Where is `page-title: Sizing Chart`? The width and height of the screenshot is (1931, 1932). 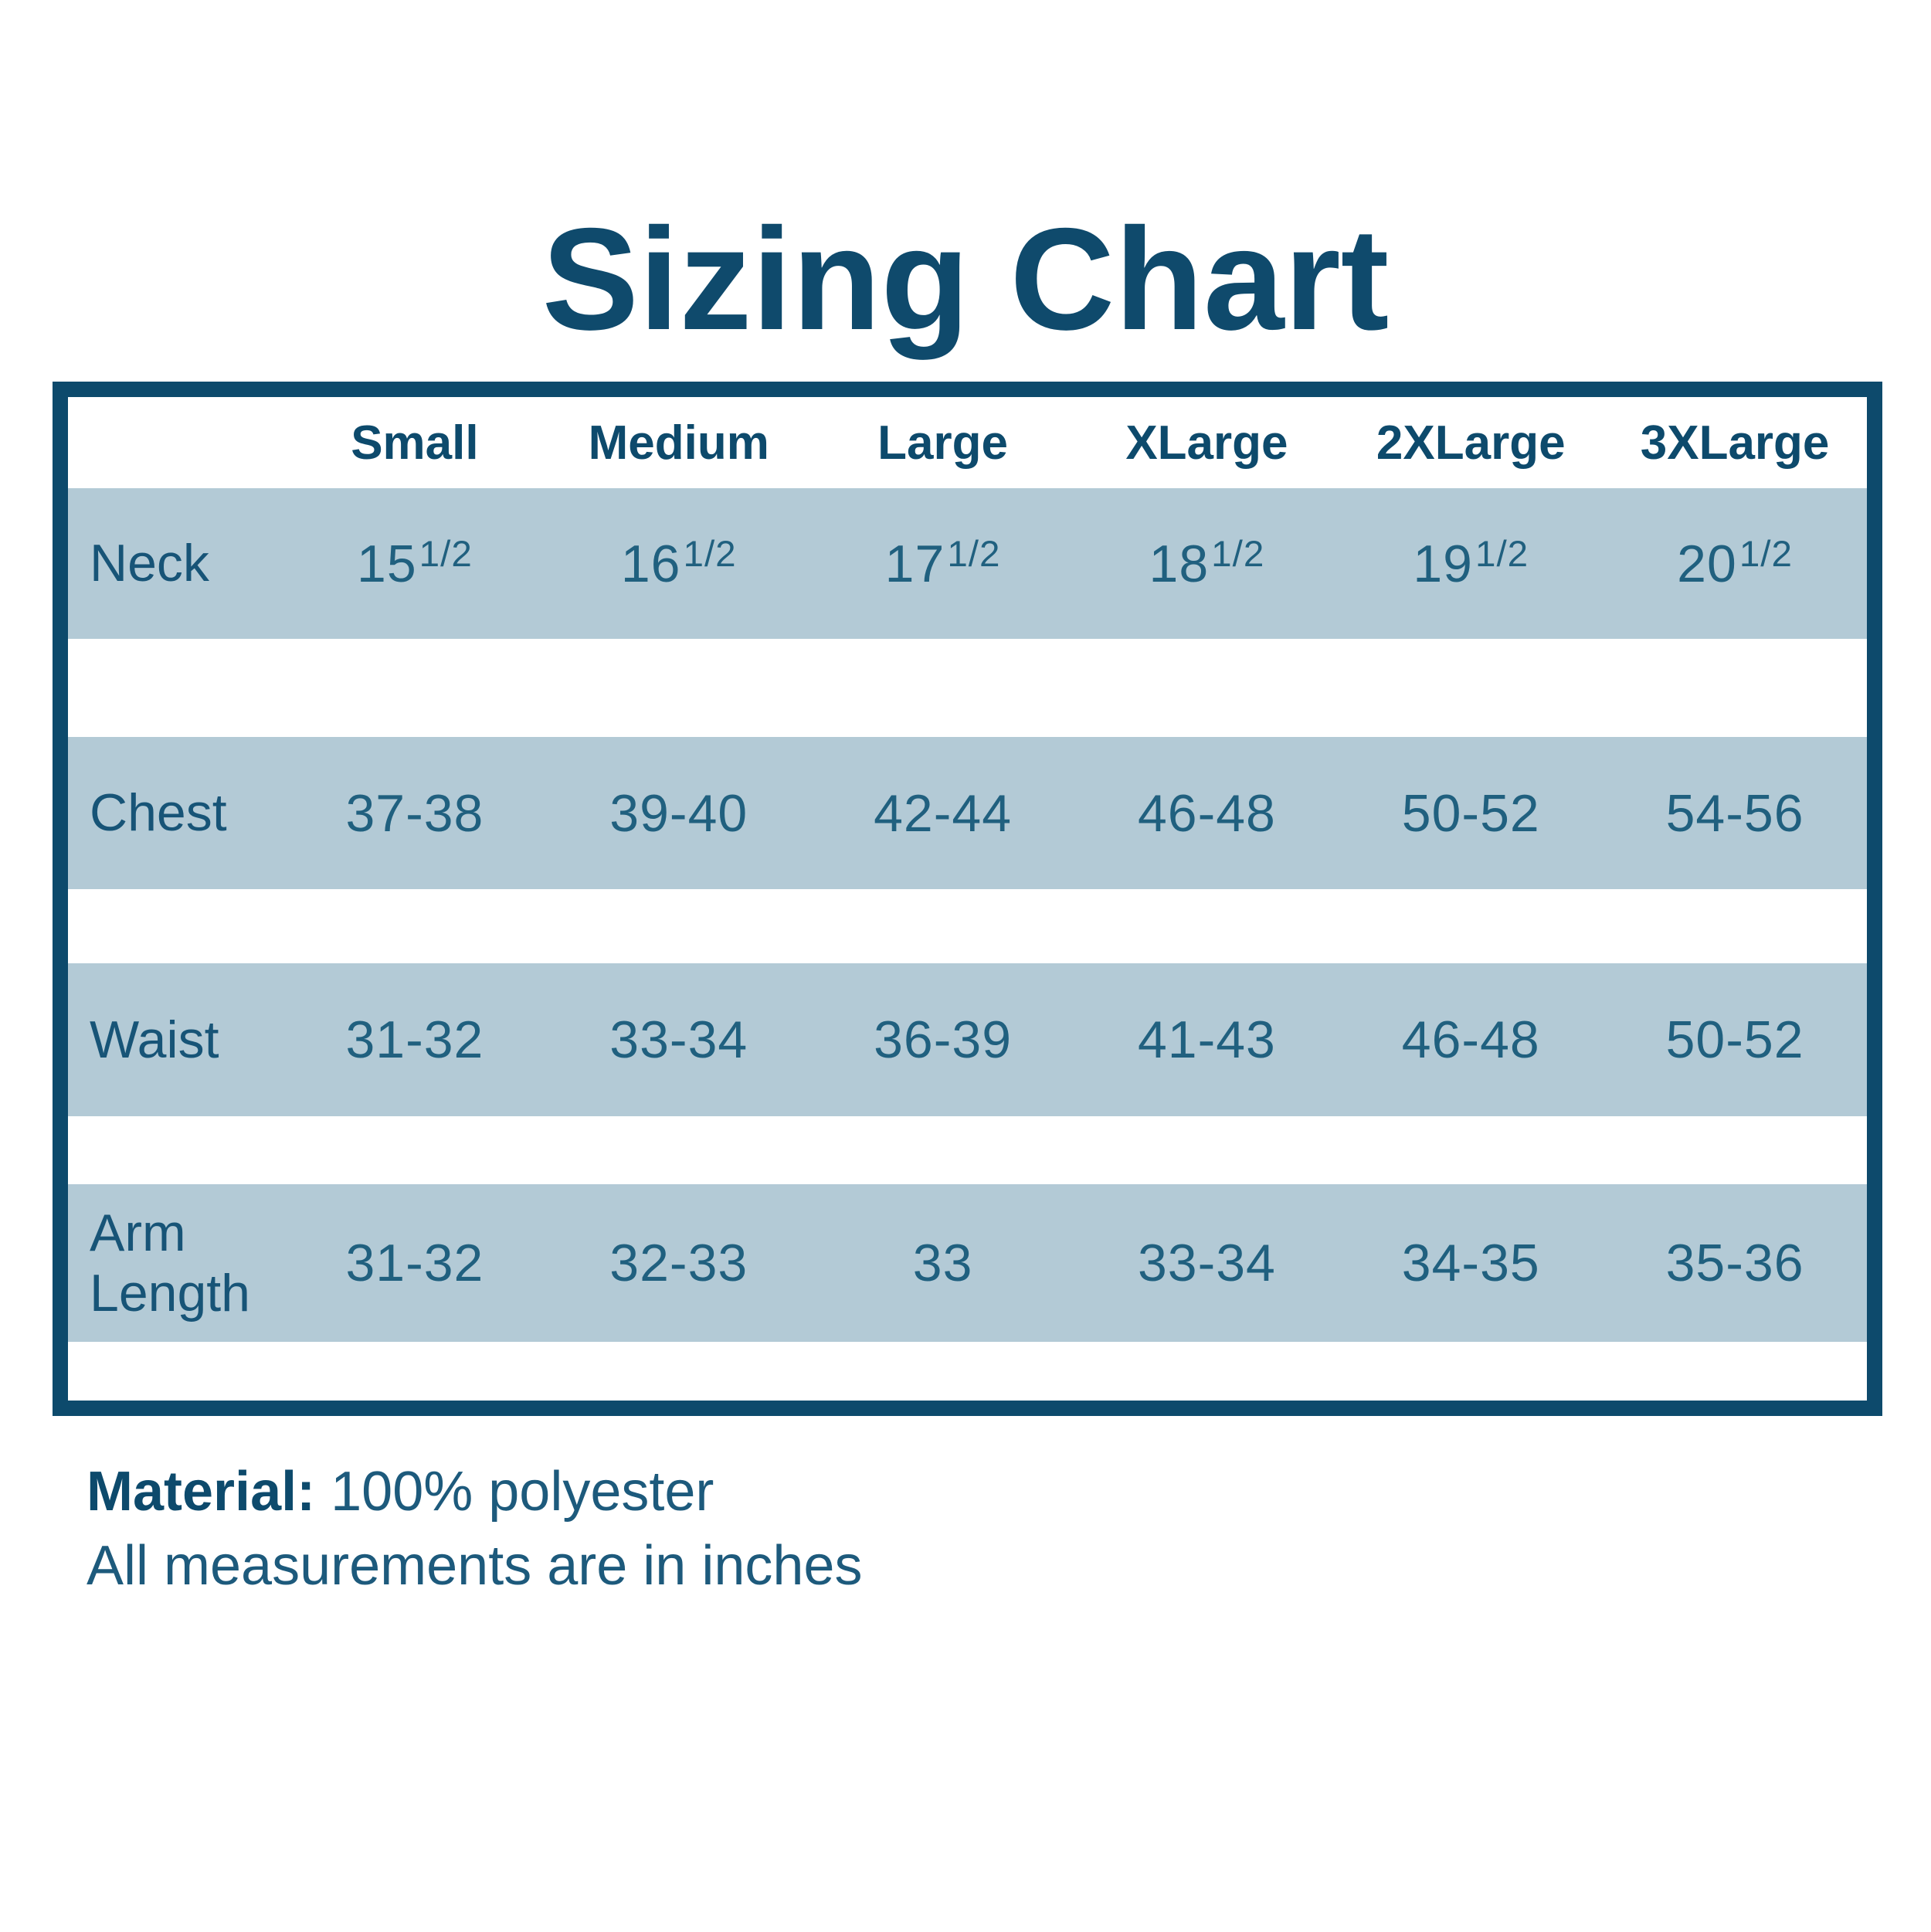 page-title: Sizing Chart is located at coordinates (965, 279).